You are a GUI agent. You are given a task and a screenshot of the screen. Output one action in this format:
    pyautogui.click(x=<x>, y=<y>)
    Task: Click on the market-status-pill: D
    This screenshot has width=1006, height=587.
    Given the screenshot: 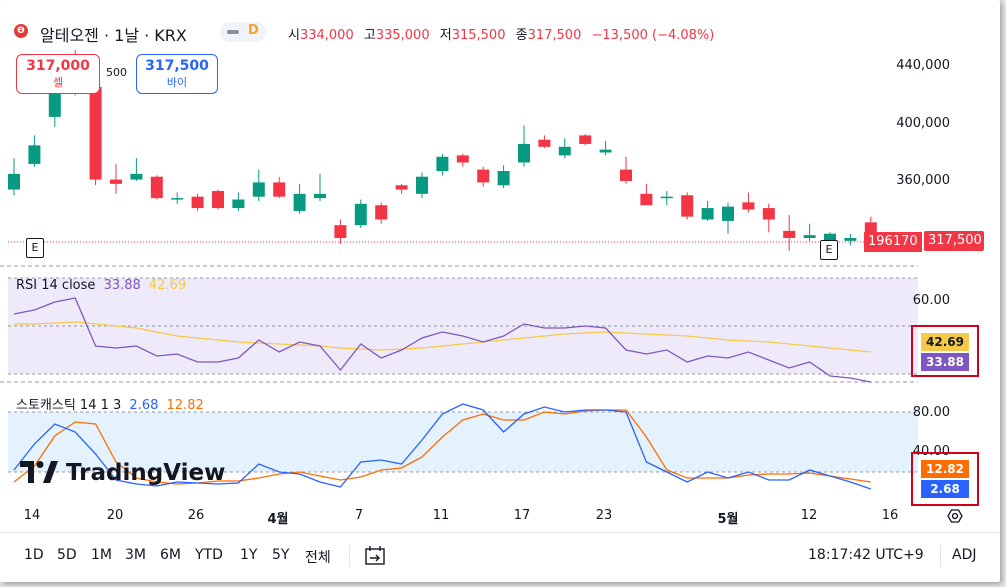 What is the action you would take?
    pyautogui.click(x=243, y=32)
    